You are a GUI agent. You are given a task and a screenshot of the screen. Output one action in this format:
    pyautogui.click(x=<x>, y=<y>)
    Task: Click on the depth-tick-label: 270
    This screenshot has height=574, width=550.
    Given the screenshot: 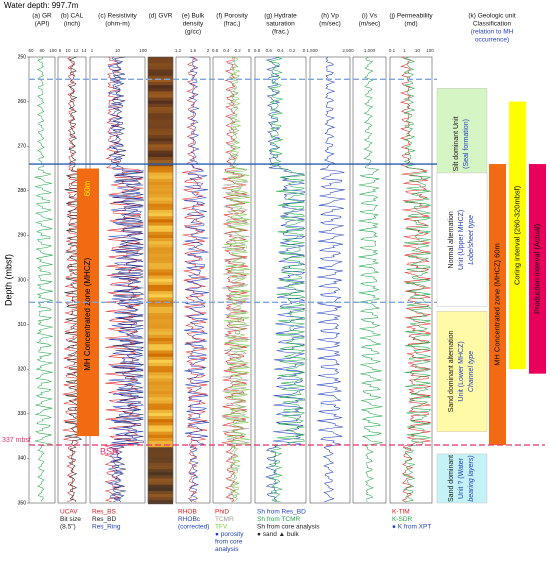 What is the action you would take?
    pyautogui.click(x=22, y=147)
    